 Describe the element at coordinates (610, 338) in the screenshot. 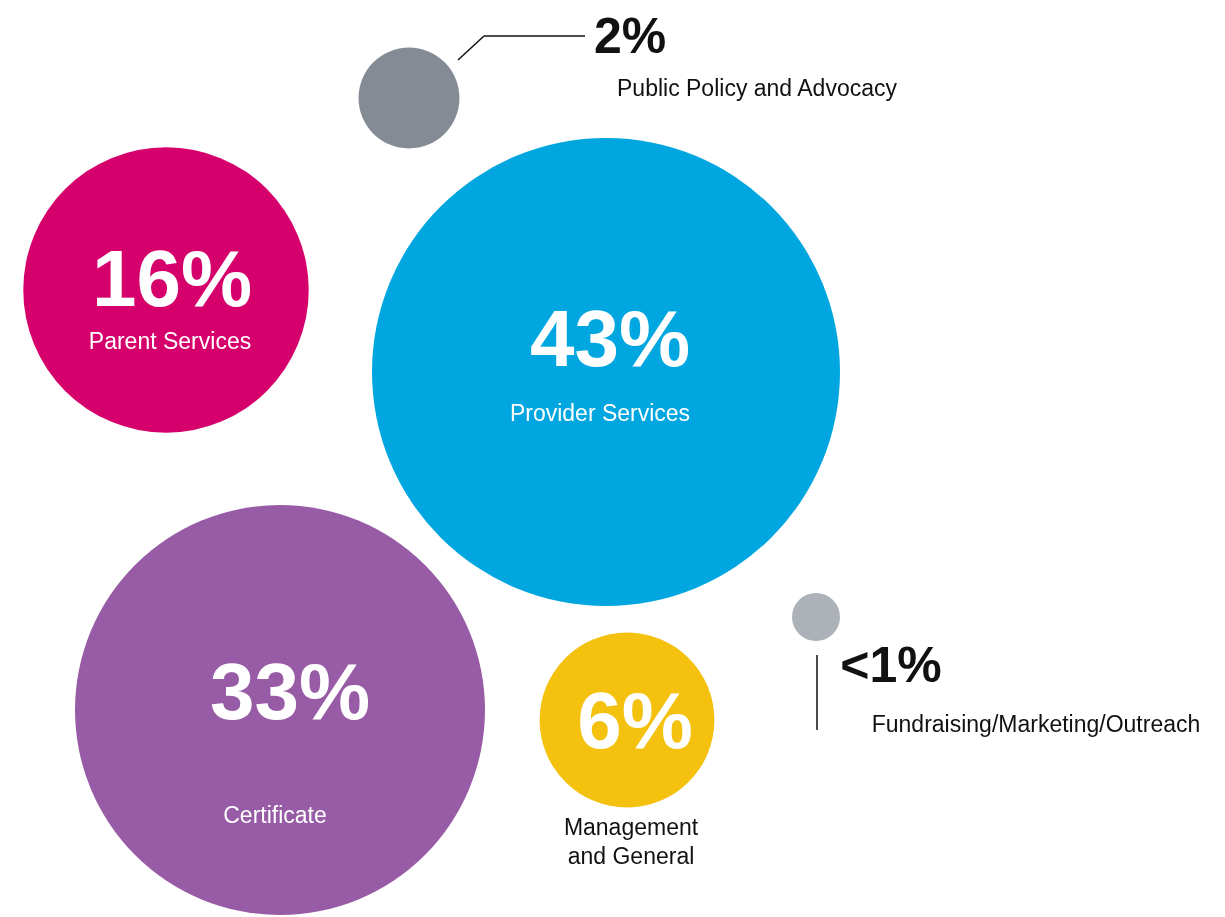

I see `data-label: 43%` at that location.